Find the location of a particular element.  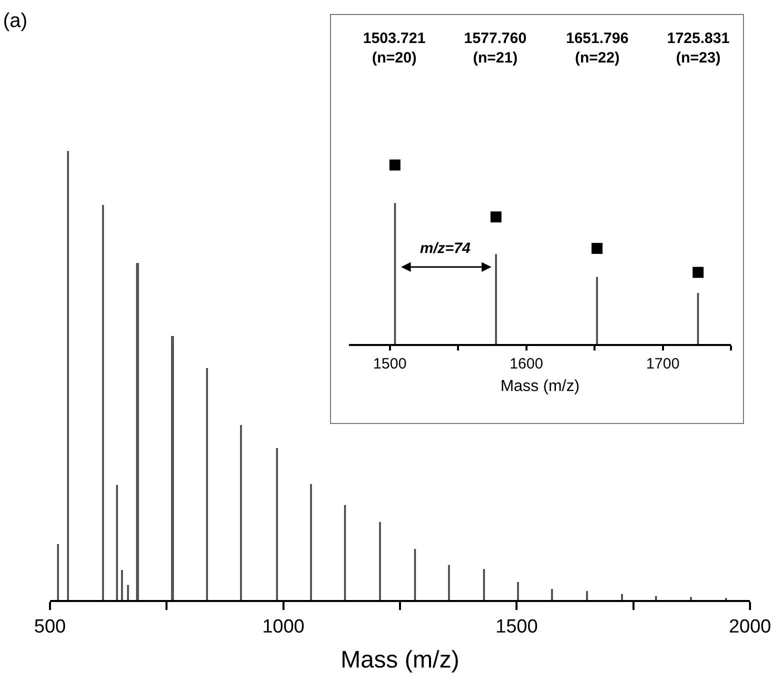

text: 1503.721 (n=20) is located at coordinates (394, 48).